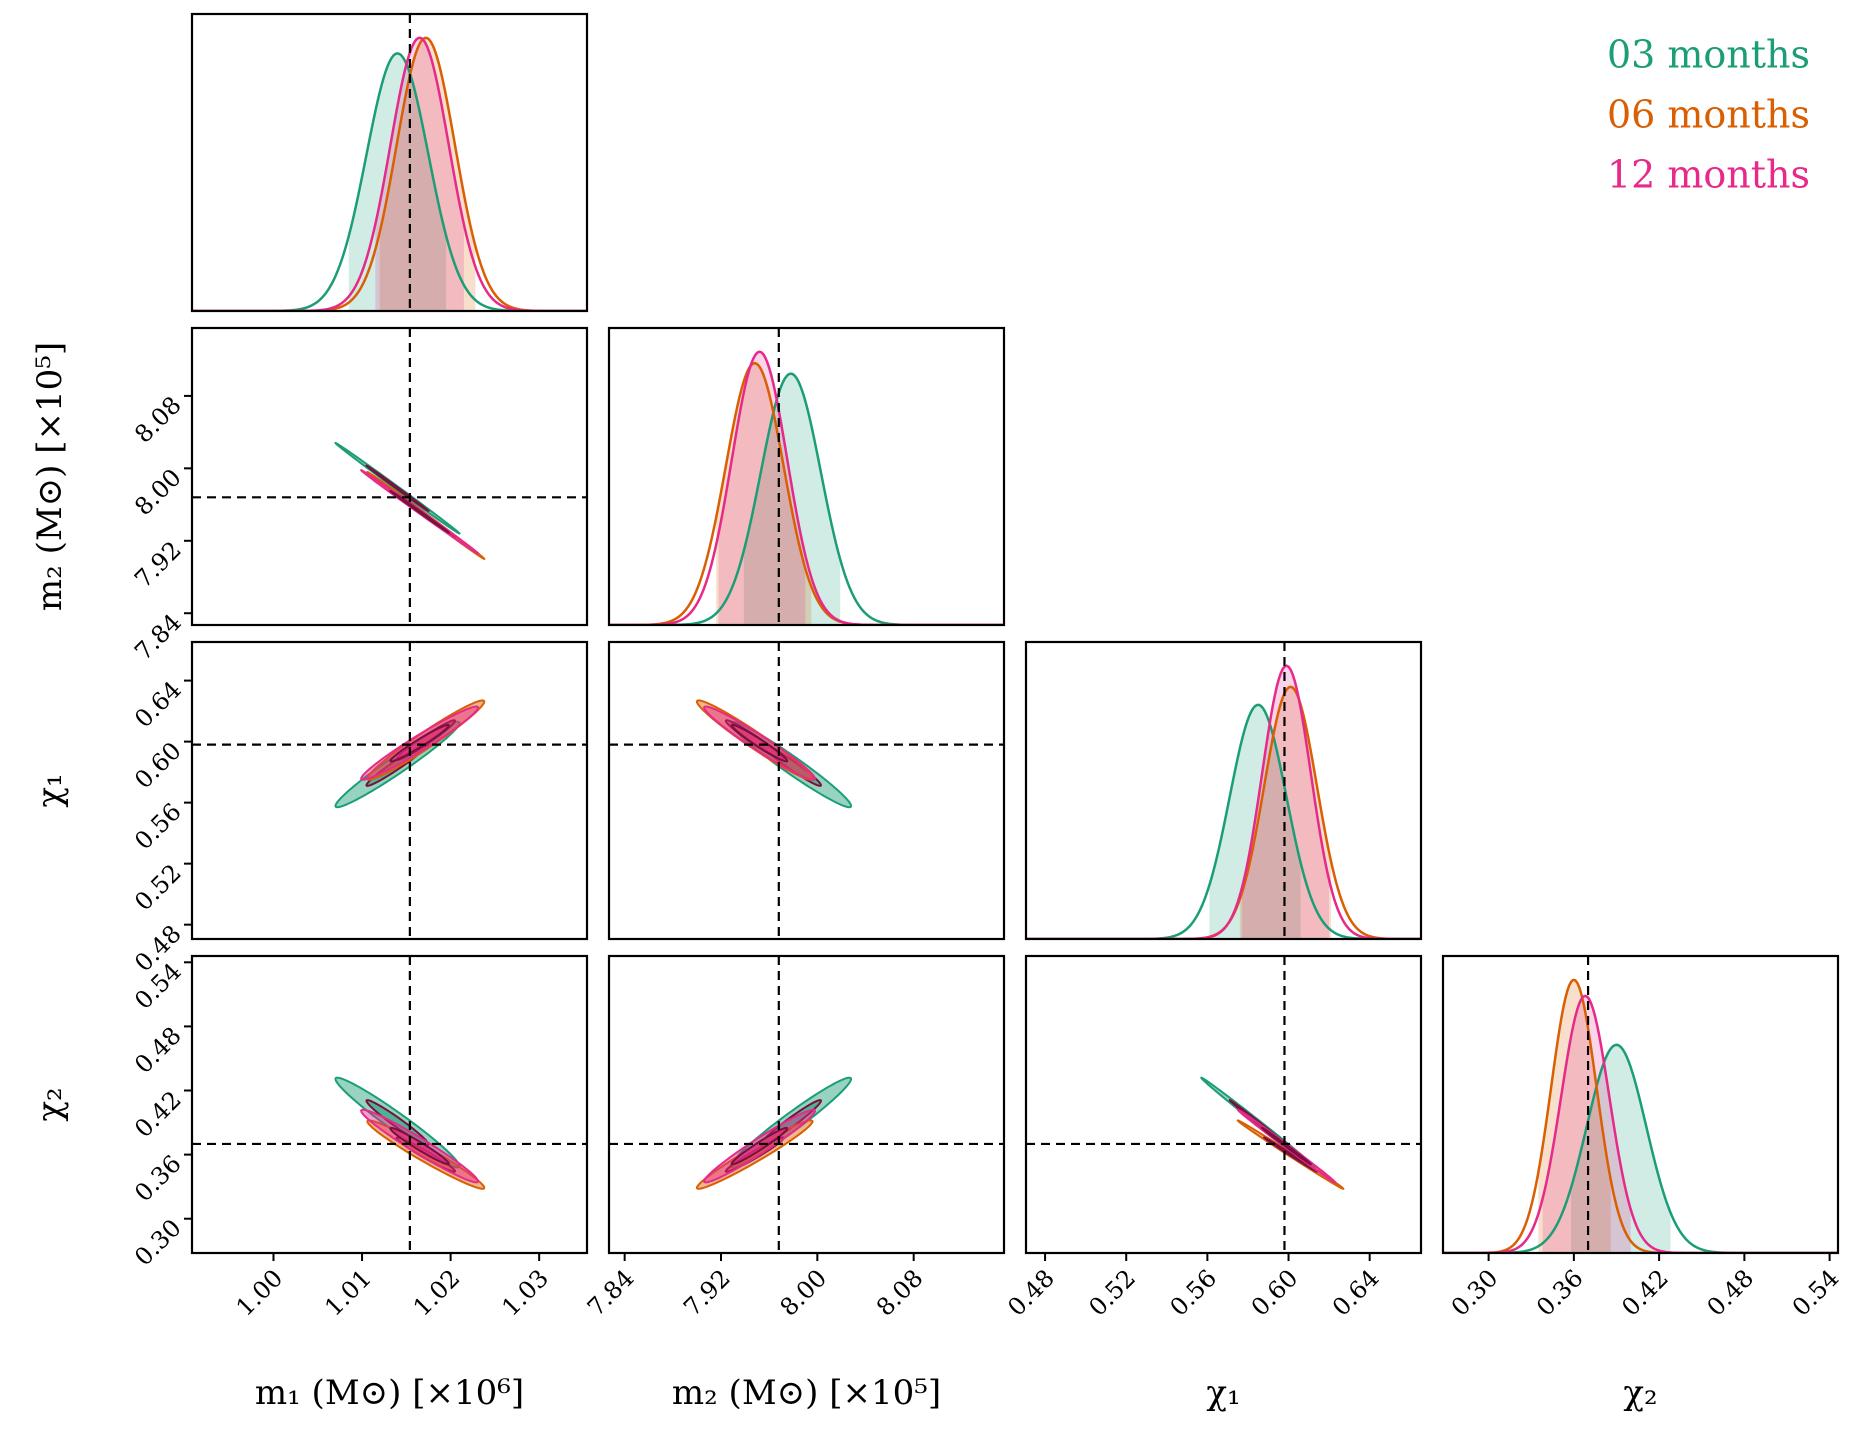  I want to click on x-tick-label: 1.01, so click(348, 1293).